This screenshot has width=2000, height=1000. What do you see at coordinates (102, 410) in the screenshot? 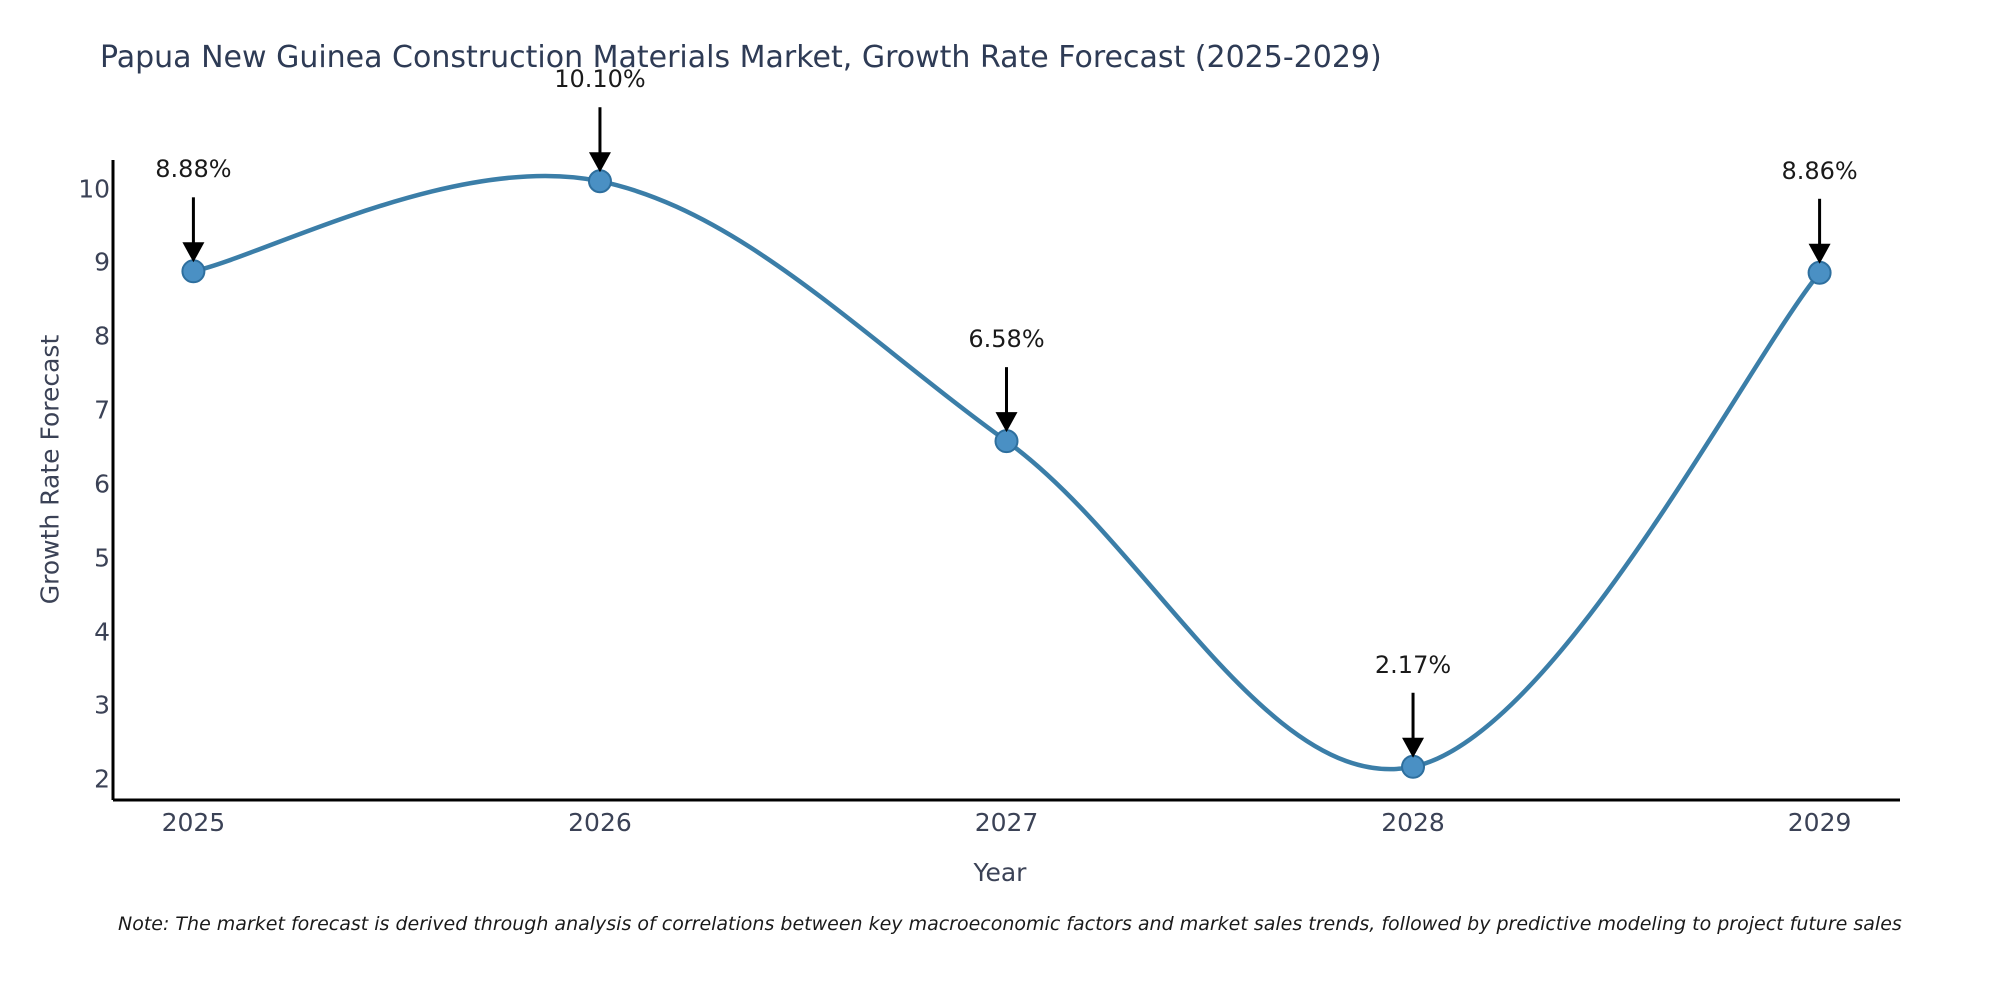
I see `y-tick-label: 7` at bounding box center [102, 410].